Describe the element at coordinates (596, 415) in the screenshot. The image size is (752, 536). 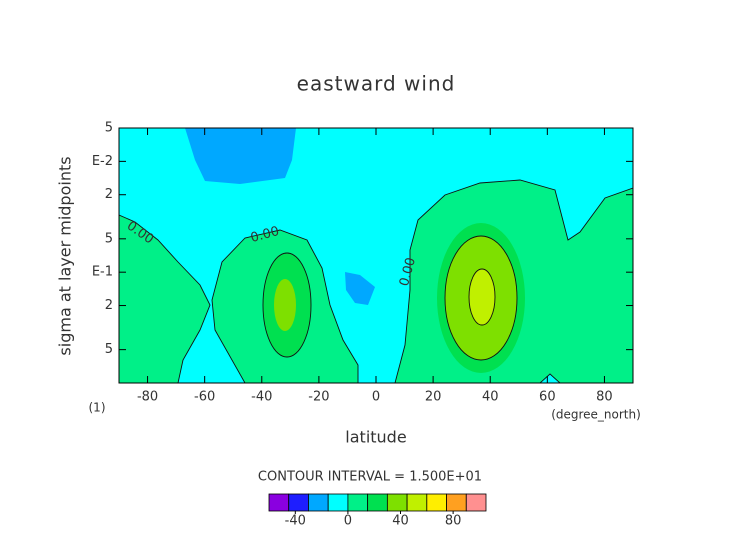
I see `x-units: (degree_north)` at that location.